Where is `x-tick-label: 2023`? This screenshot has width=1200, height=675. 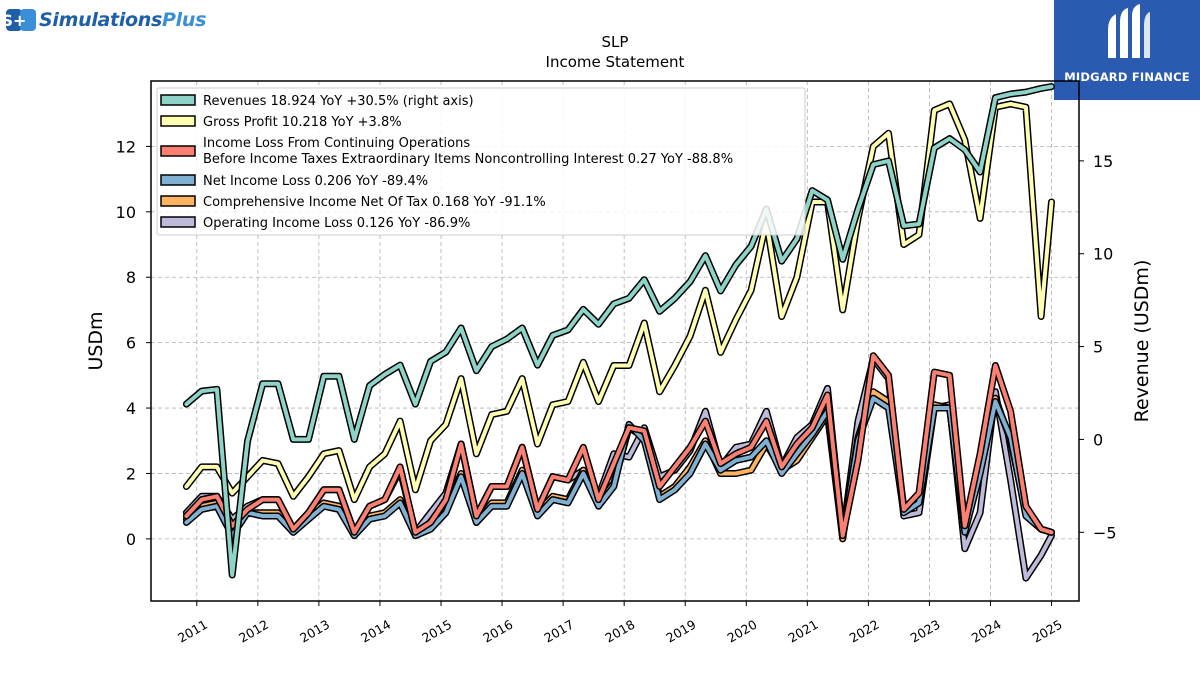
x-tick-label: 2023 is located at coordinates (925, 631).